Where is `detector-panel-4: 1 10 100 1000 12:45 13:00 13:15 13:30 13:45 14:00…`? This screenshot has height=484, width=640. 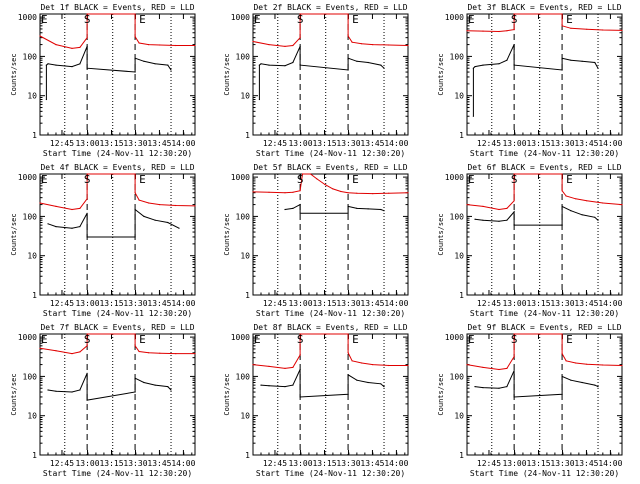
detector-panel-4: 1 10 100 1000 12:45 13:00 13:15 13:30 13:45 14:00… is located at coordinates (103, 240).